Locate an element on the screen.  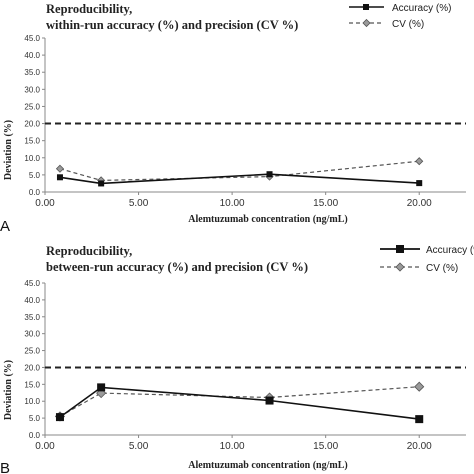
panel-b-legend-accuracy-label: Accuracy (%) is located at coordinates (450, 250).